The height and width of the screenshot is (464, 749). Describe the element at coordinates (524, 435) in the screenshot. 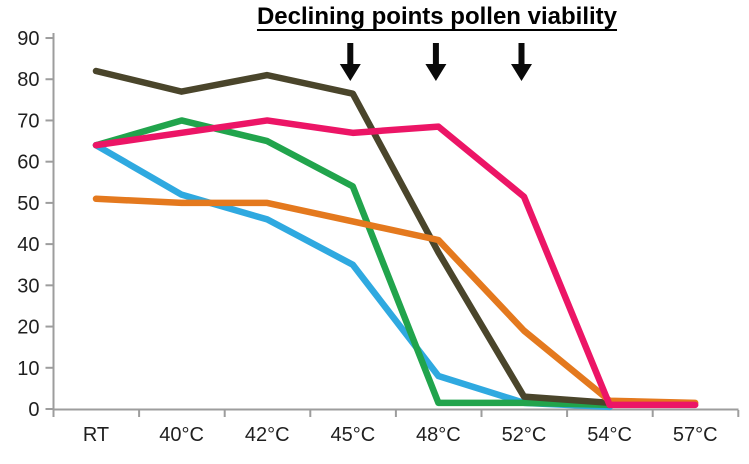

I see `x-axis-label: 52°C` at that location.